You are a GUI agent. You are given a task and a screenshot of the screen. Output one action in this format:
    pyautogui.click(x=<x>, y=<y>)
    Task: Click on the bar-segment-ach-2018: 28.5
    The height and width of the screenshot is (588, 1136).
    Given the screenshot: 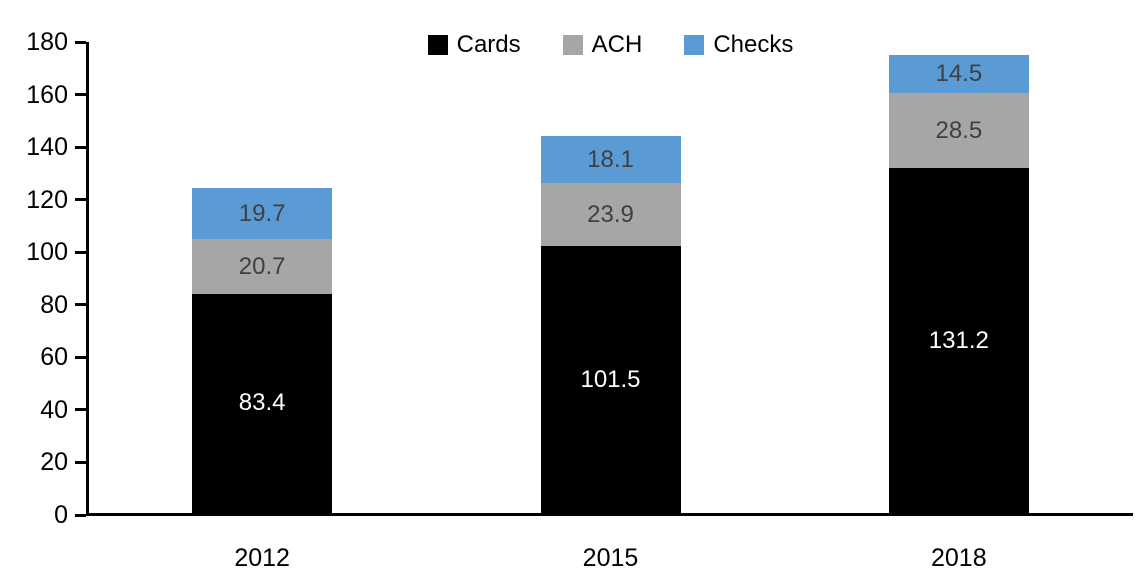 What is the action you would take?
    pyautogui.click(x=958, y=131)
    